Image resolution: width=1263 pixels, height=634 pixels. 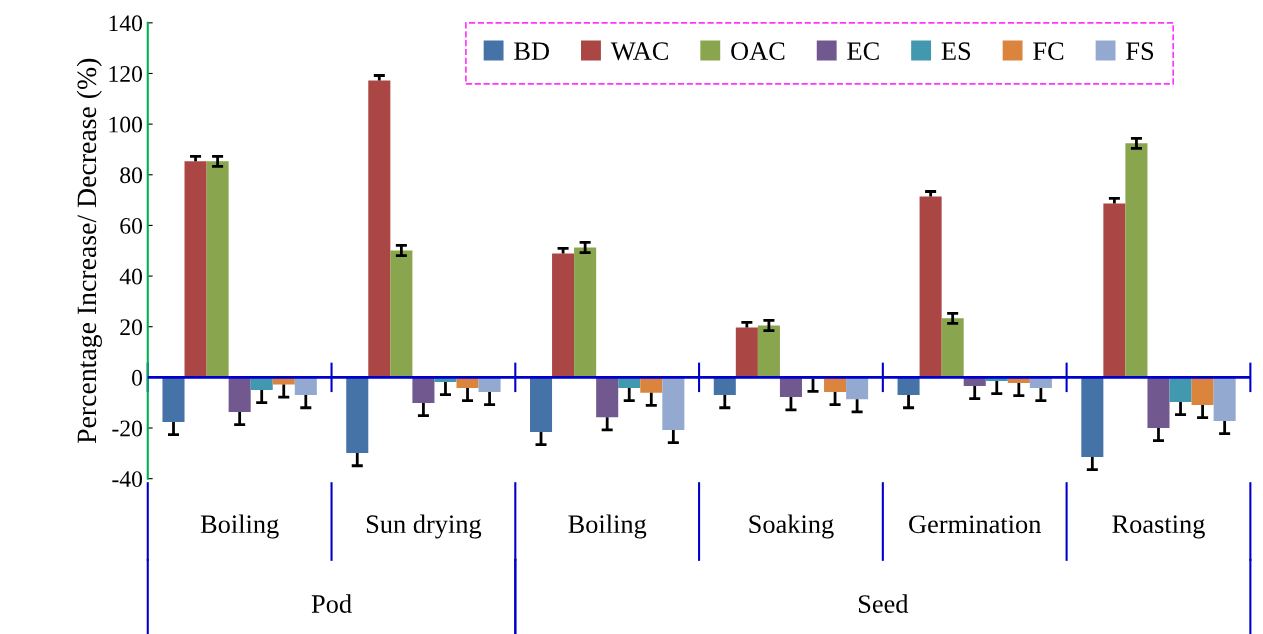 What do you see at coordinates (126, 23) in the screenshot?
I see `y-tick-label: 140` at bounding box center [126, 23].